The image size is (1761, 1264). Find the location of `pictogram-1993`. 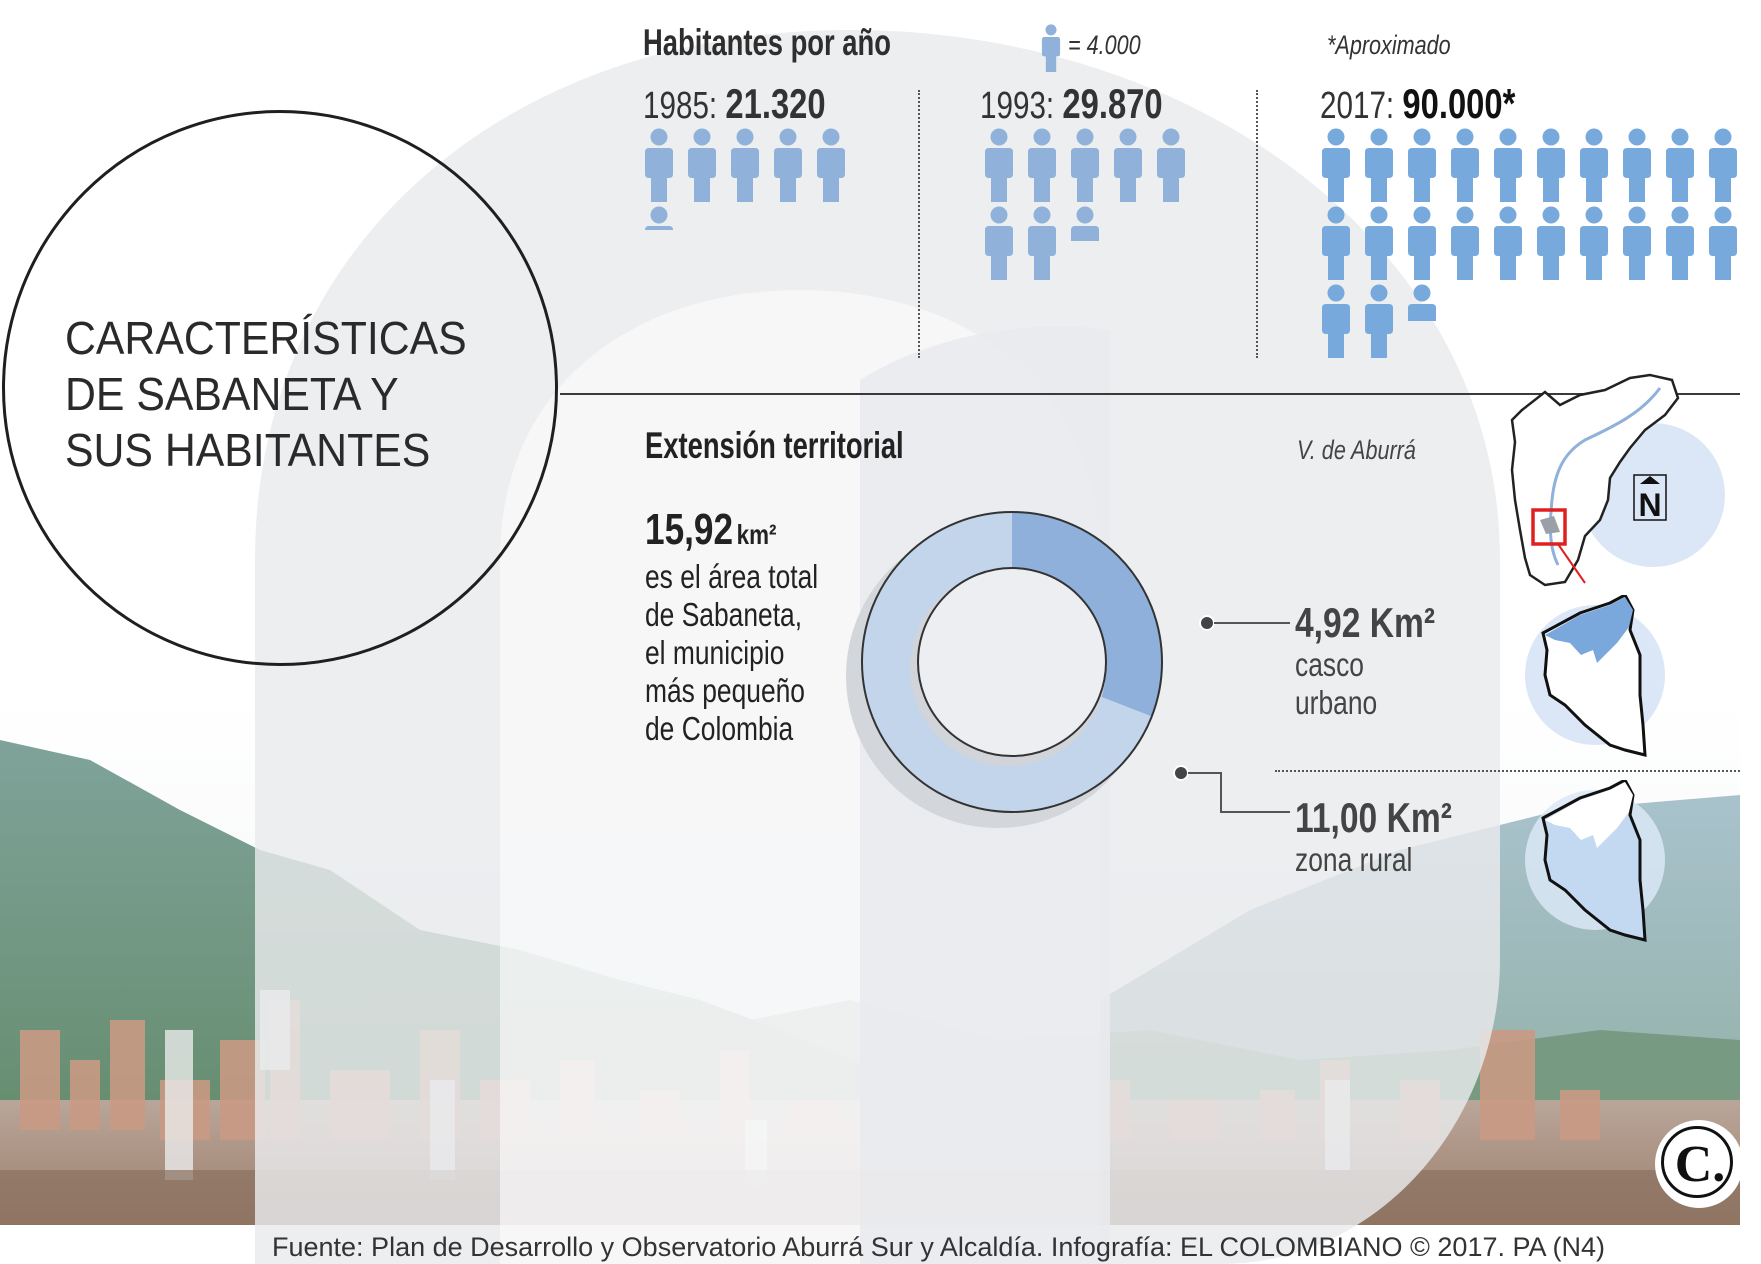

pictogram-1993 is located at coordinates (1103, 243).